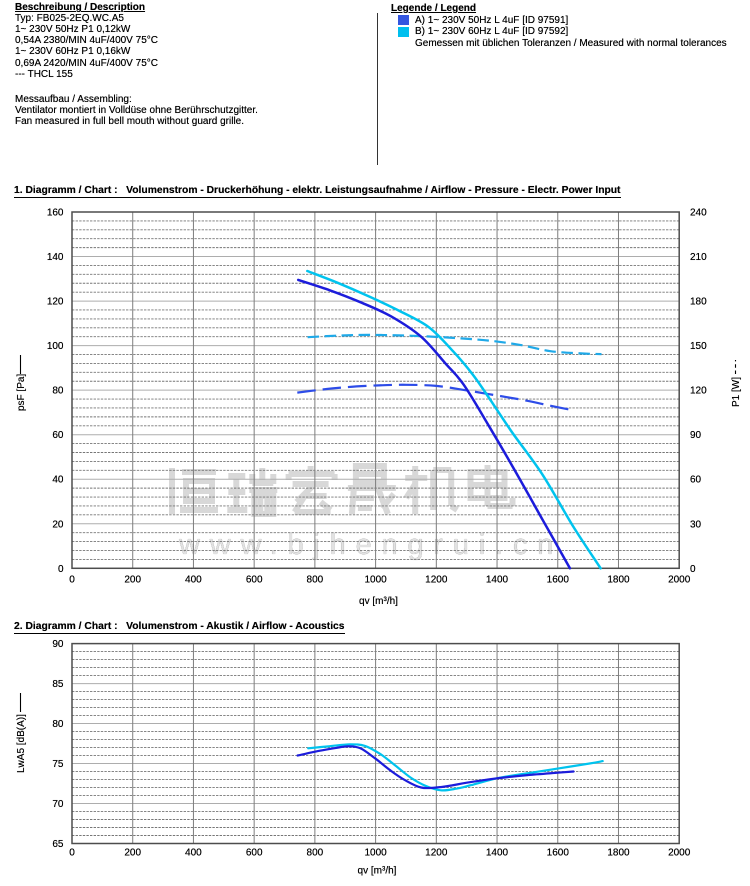 This screenshot has width=750, height=886. Describe the element at coordinates (55, 257) in the screenshot. I see `svg-text: 140` at that location.